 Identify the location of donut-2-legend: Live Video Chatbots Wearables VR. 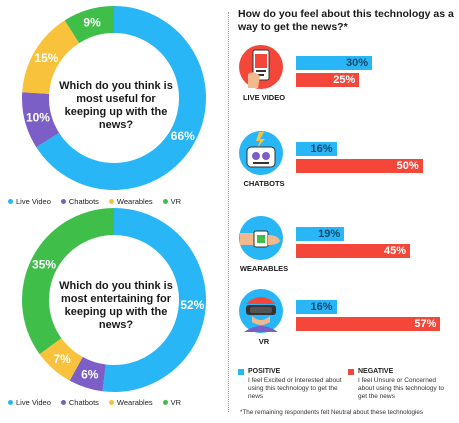
(114, 402).